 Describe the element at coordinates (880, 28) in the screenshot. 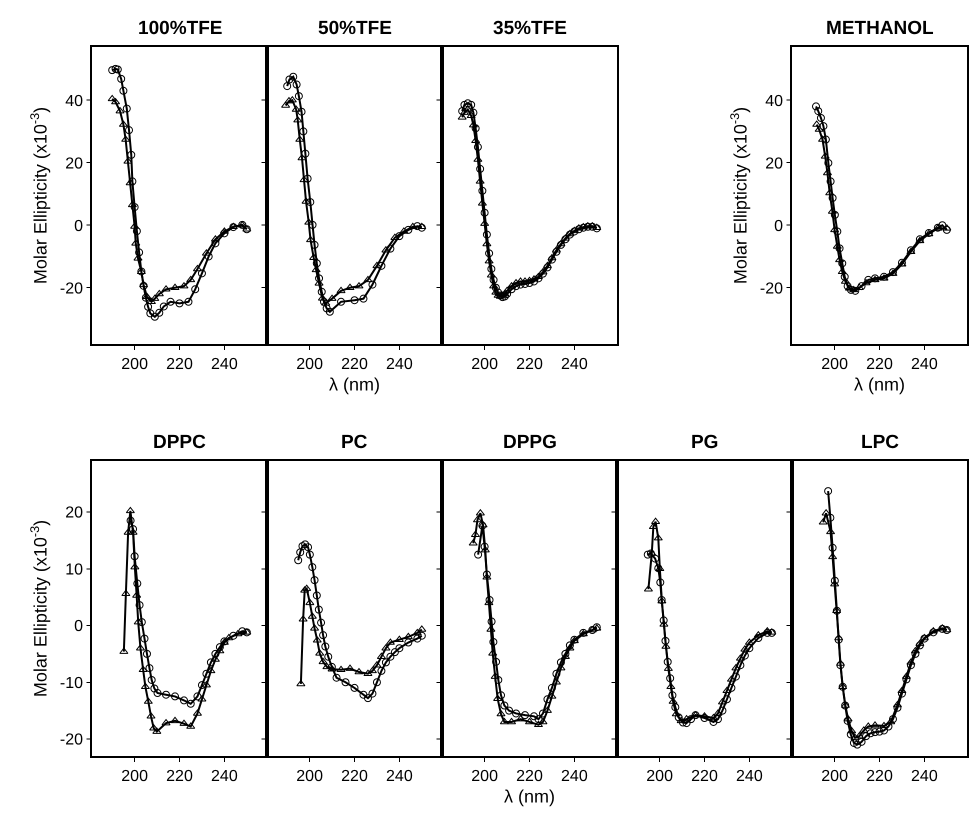

I see `chart-title: METHANOL` at that location.